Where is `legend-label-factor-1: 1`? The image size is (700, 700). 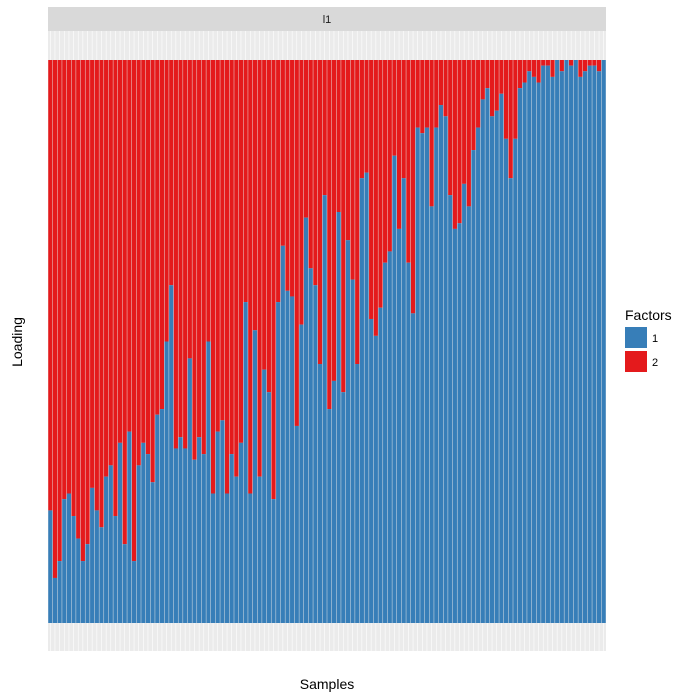
legend-label-factor-1: 1 is located at coordinates (655, 339).